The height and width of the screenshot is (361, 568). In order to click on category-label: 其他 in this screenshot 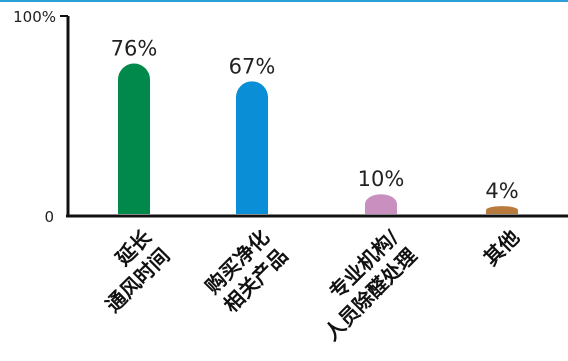, I will do `click(501, 247)`.